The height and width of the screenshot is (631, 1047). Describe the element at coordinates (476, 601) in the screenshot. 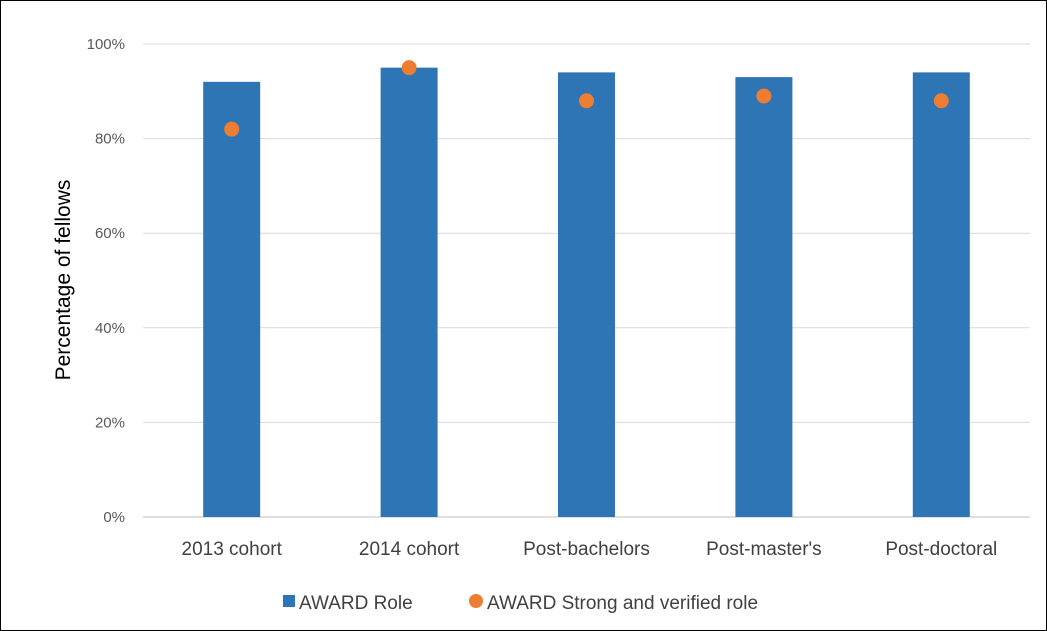

I see `legend-swatch-marker` at that location.